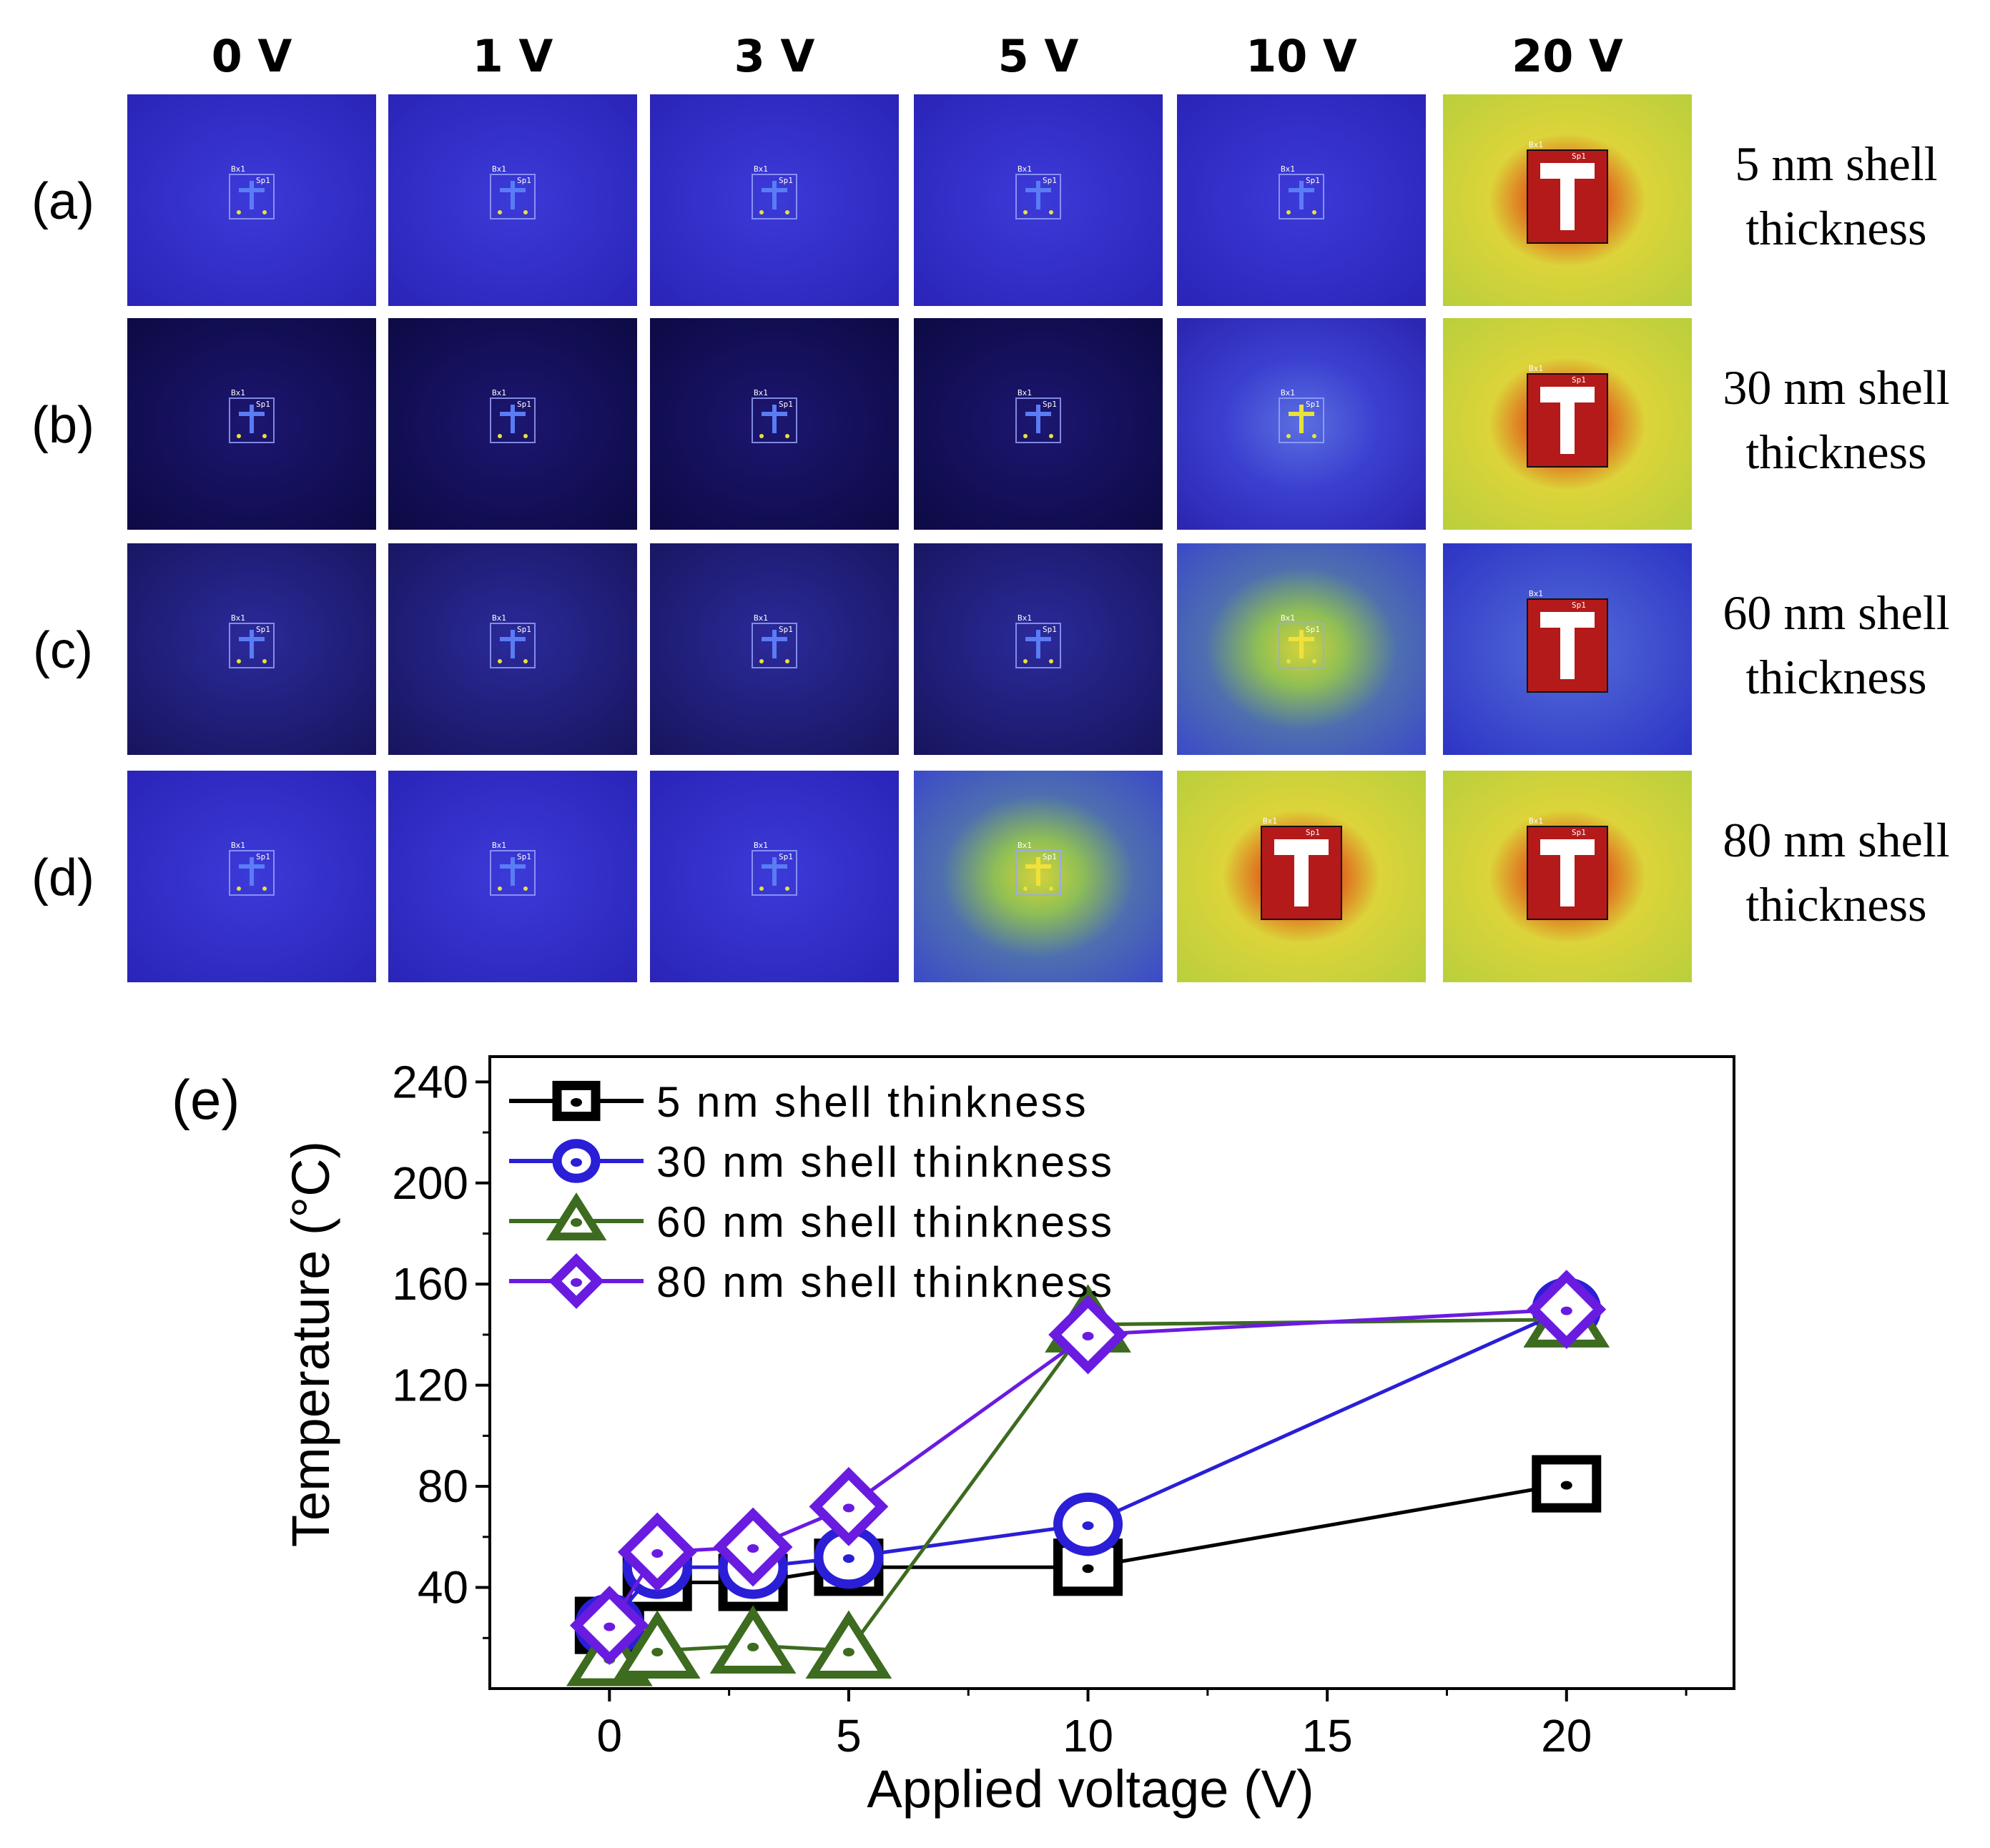 The height and width of the screenshot is (1848, 1990). I want to click on x-tick-label: 20, so click(1566, 1735).